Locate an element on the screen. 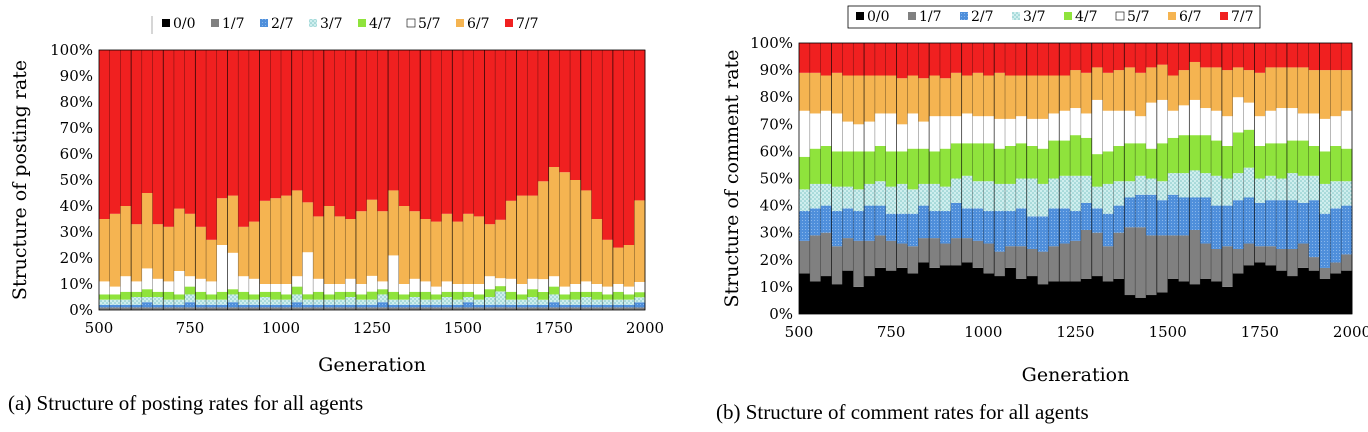 The height and width of the screenshot is (432, 1368). bar-segment-0-0-1910 is located at coordinates (1314, 292).